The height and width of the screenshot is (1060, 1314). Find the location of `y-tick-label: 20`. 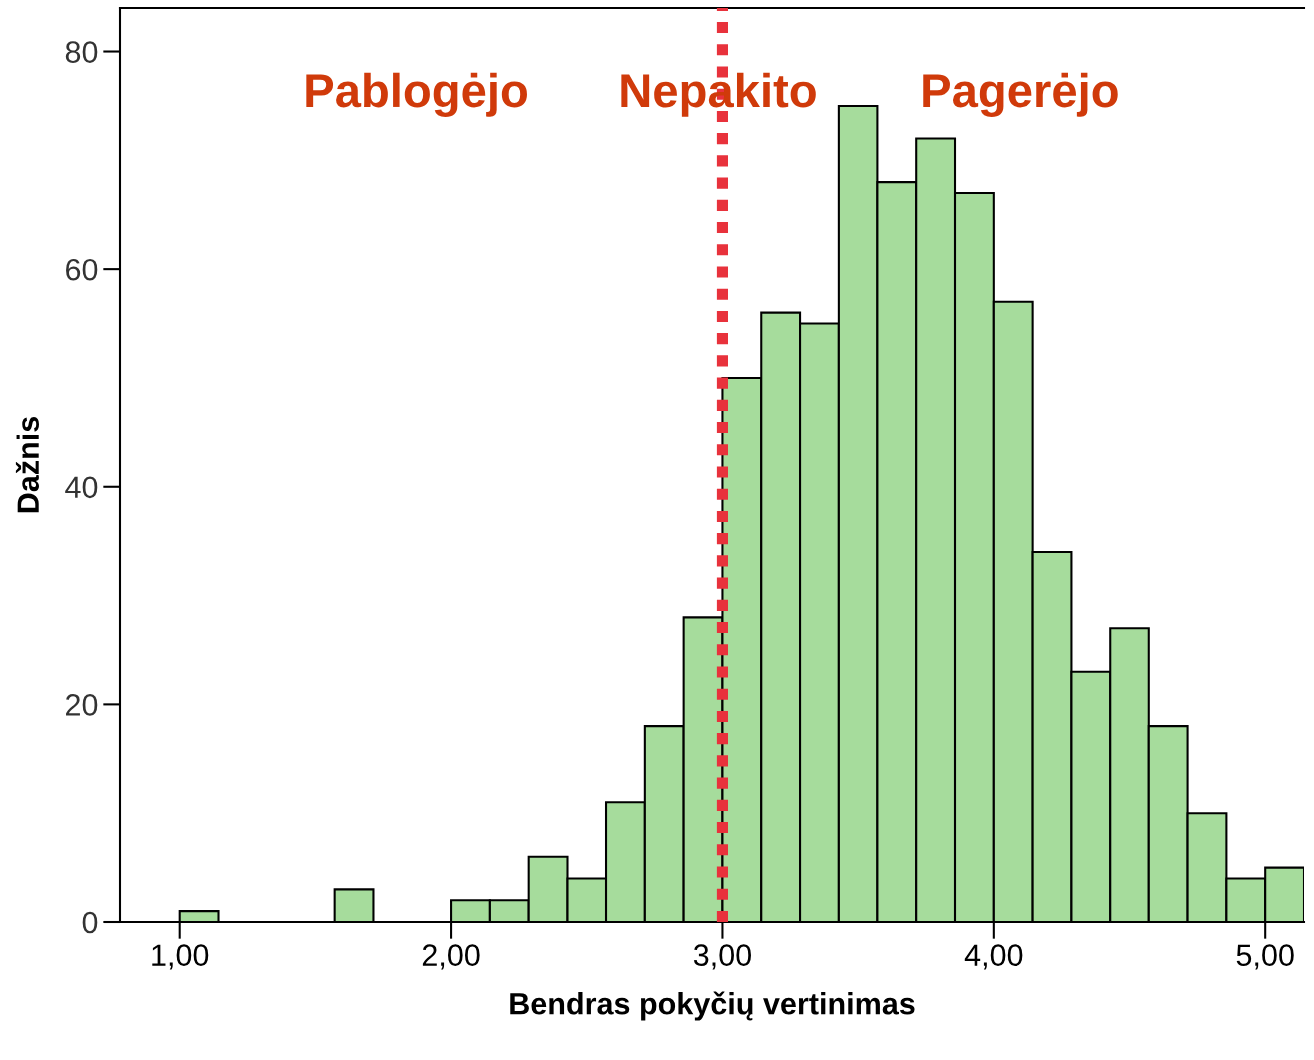

y-tick-label: 20 is located at coordinates (82, 705).